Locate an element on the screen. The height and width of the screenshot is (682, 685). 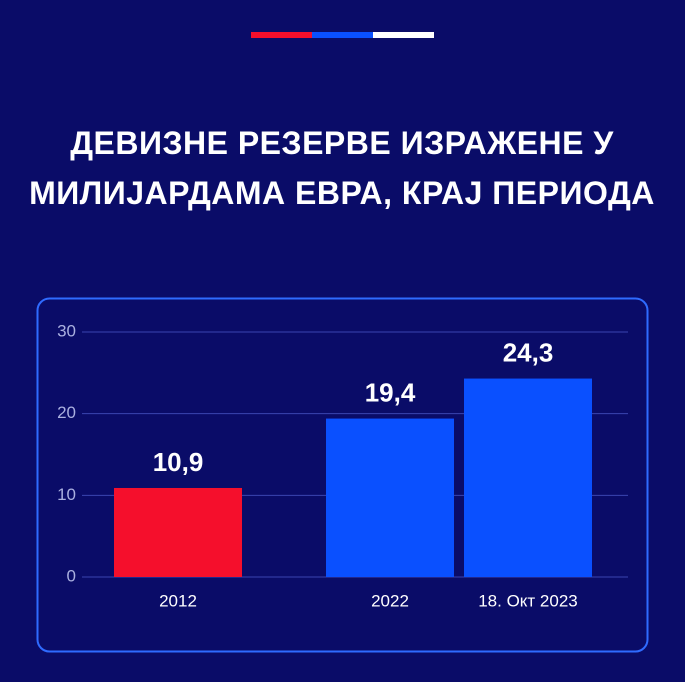
stripe-red is located at coordinates (281, 35).